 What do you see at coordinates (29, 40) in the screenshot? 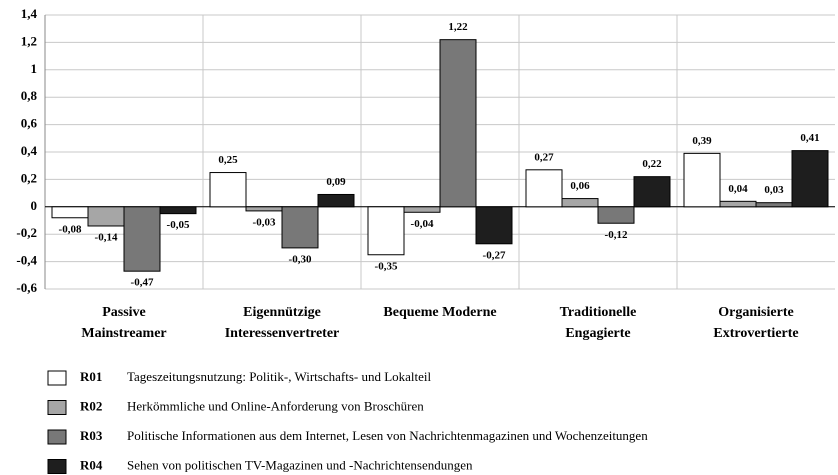
I see `y-tick-label: 1,2` at bounding box center [29, 40].